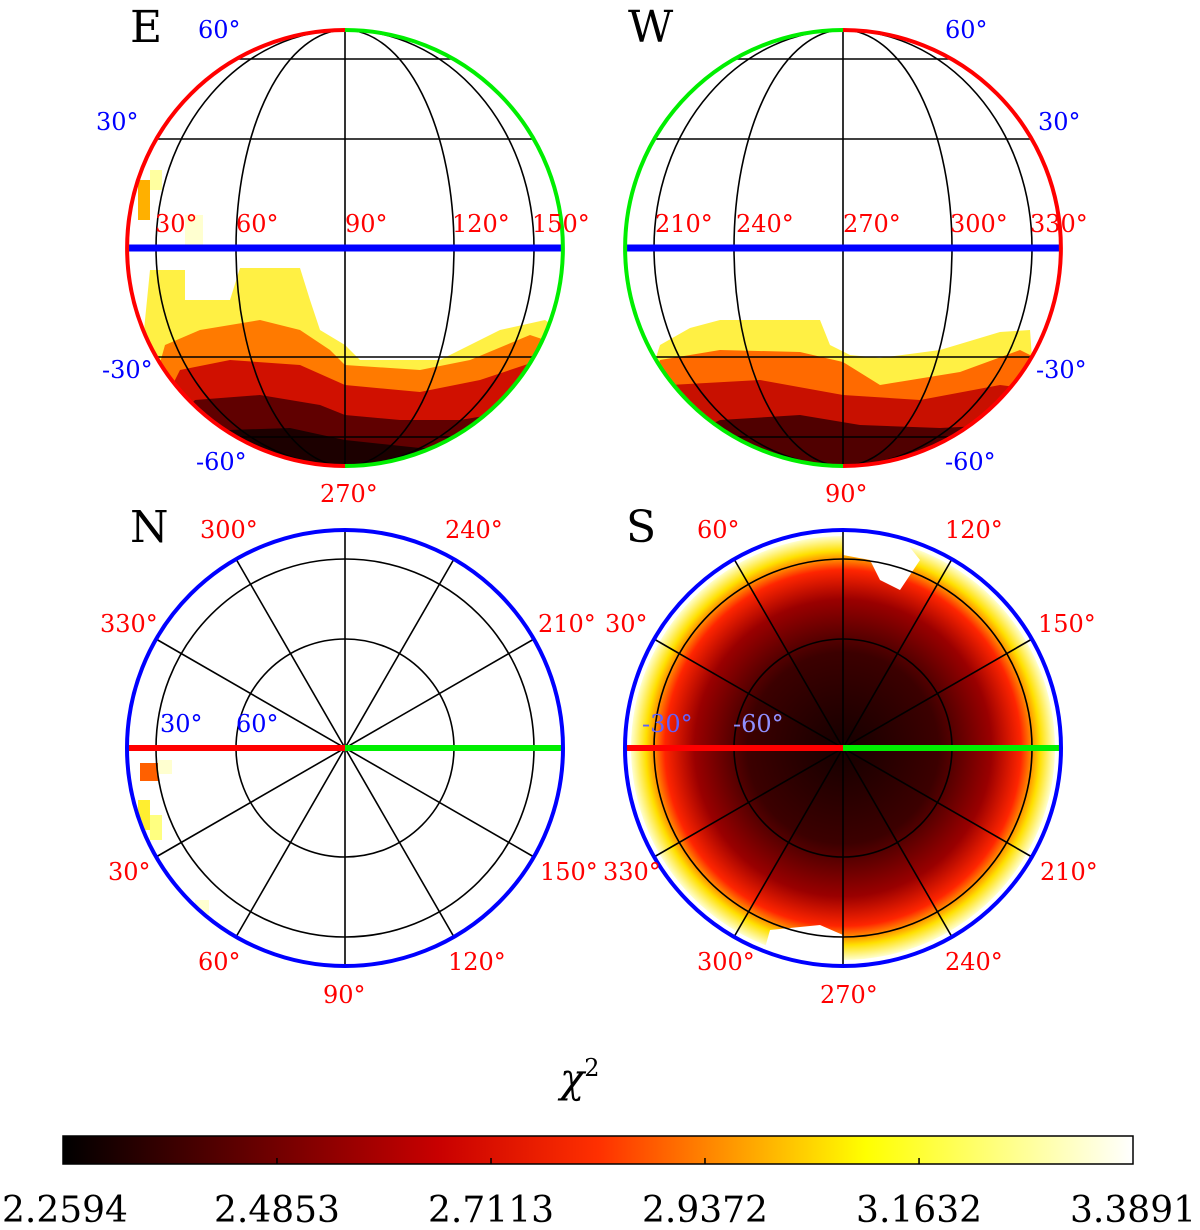 The height and width of the screenshot is (1230, 1200). I want to click on panel-s-title: S, so click(641, 527).